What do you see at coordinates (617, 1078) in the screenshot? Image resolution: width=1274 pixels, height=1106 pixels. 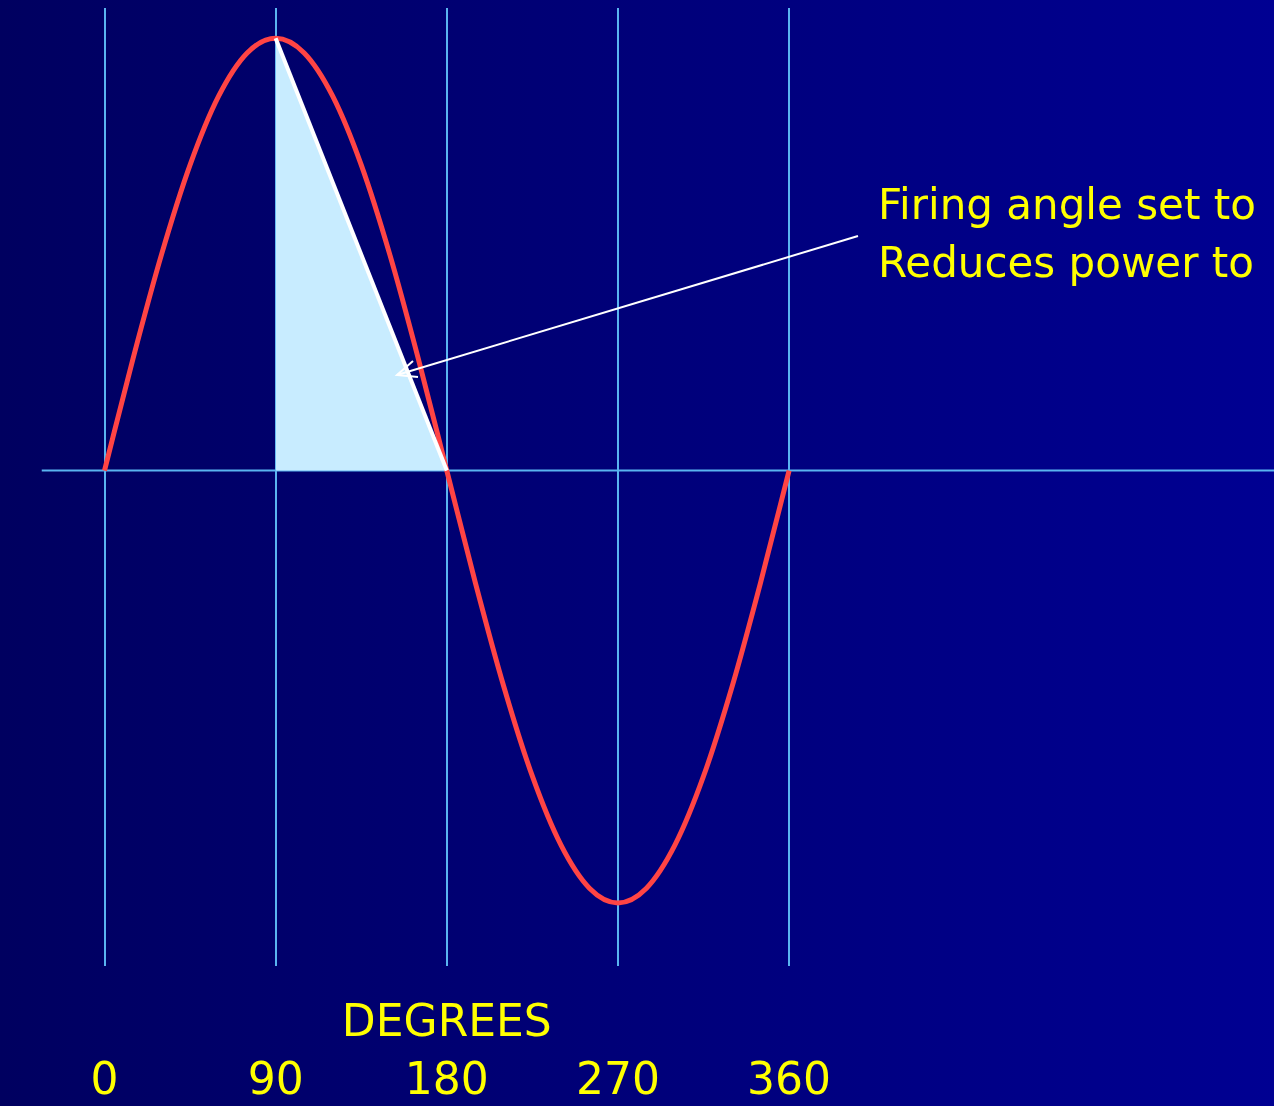 I see `x-tick-label: 270` at bounding box center [617, 1078].